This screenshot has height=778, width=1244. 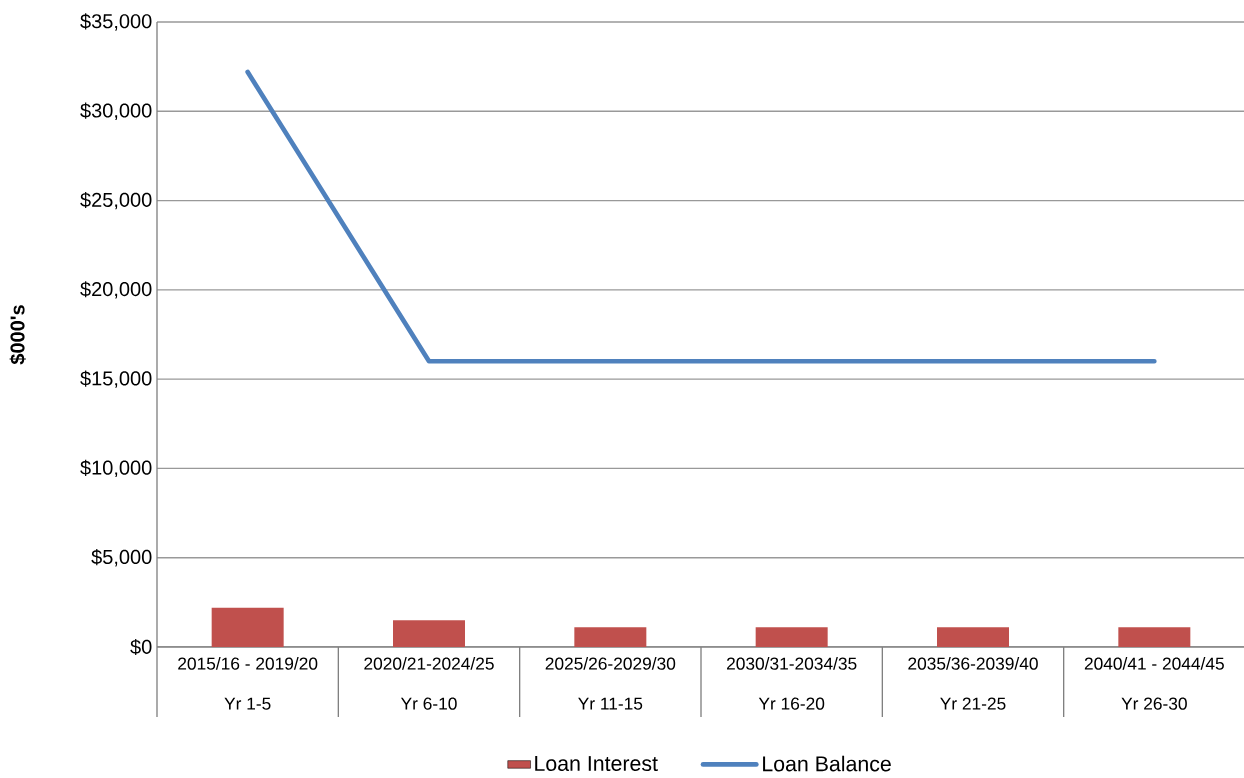 I want to click on y-tick-label: $15,000, so click(x=116, y=379).